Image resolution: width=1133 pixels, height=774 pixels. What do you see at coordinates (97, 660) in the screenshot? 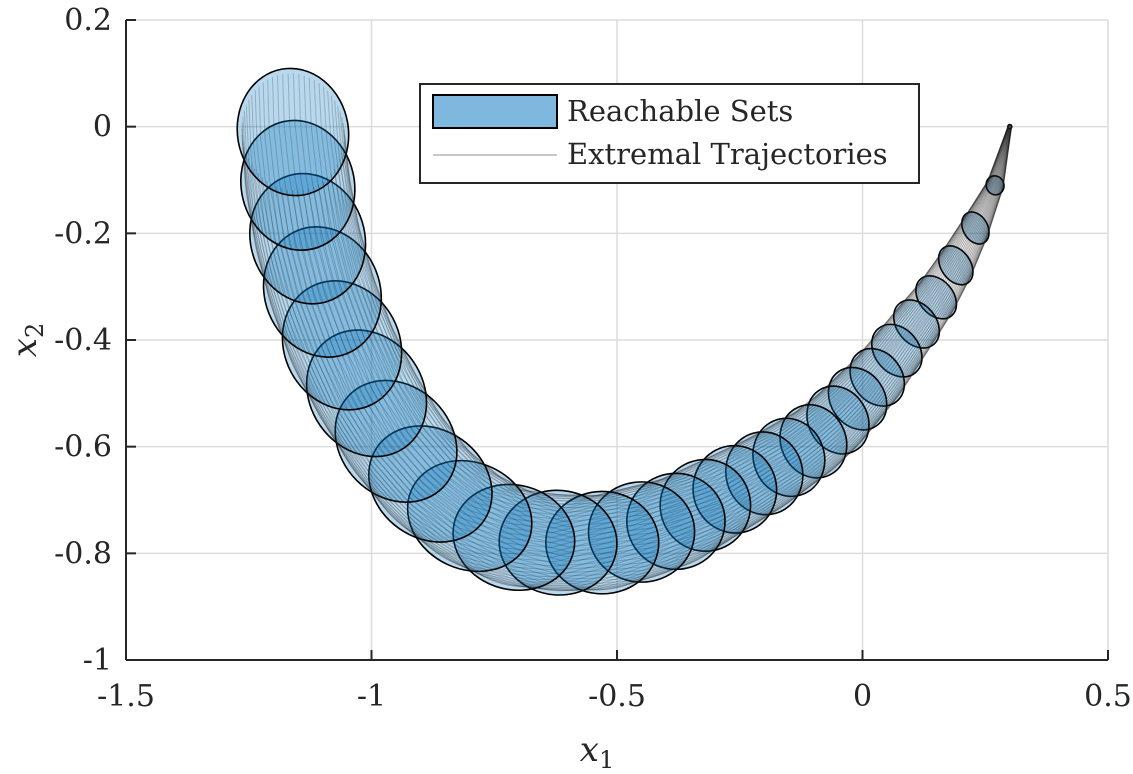
I see `y-tick-label-6: -1` at bounding box center [97, 660].